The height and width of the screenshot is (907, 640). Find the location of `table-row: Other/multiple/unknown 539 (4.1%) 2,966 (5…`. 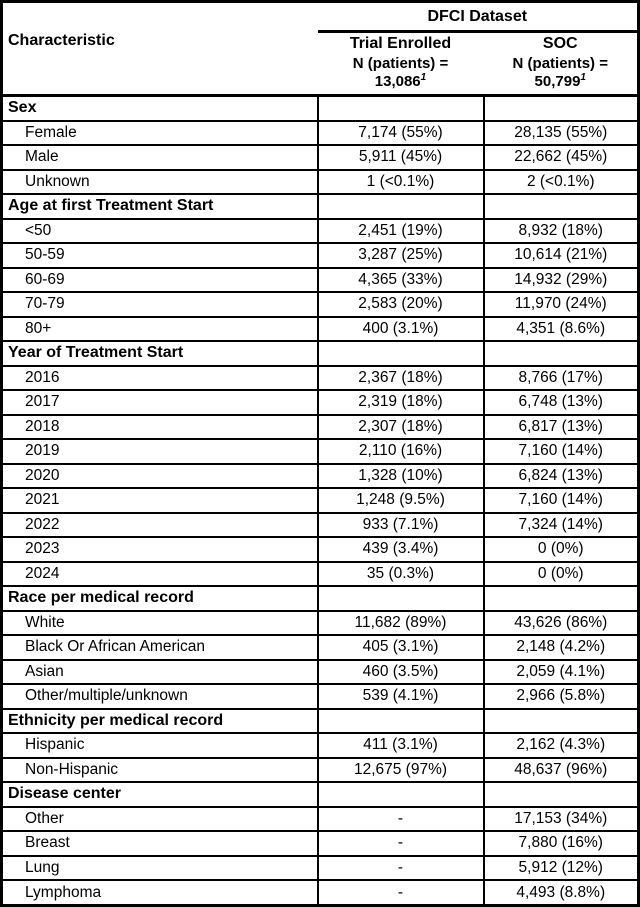

table-row: Other/multiple/unknown 539 (4.1%) 2,966 (5… is located at coordinates (320, 696).